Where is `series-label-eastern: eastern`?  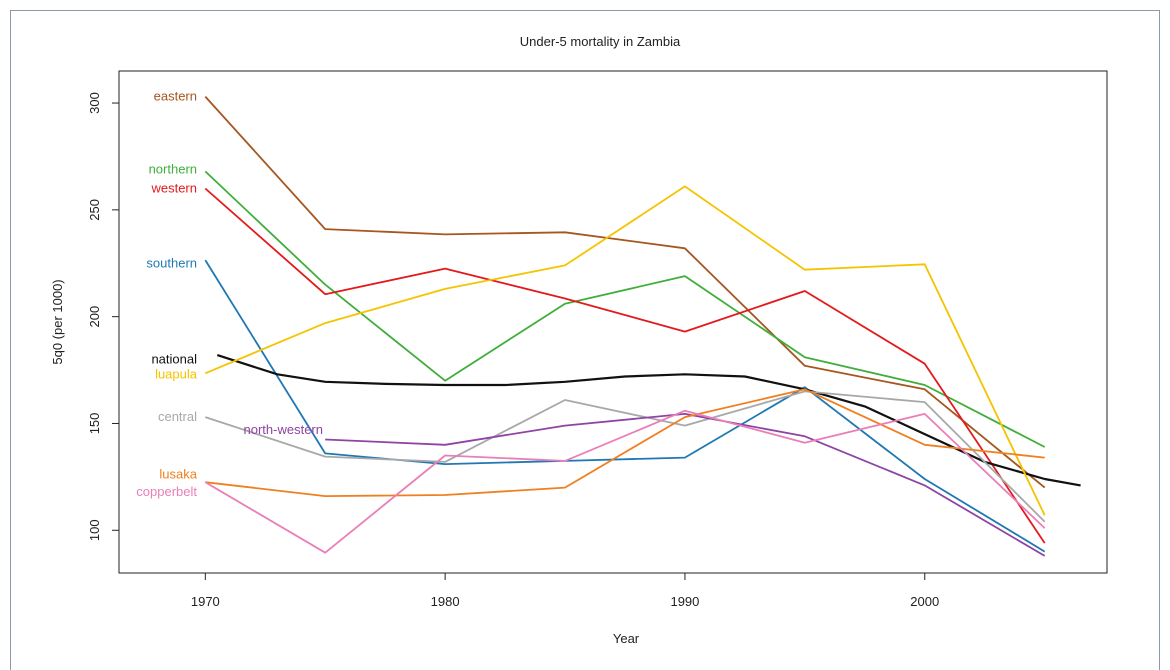
series-label-eastern: eastern is located at coordinates (175, 96).